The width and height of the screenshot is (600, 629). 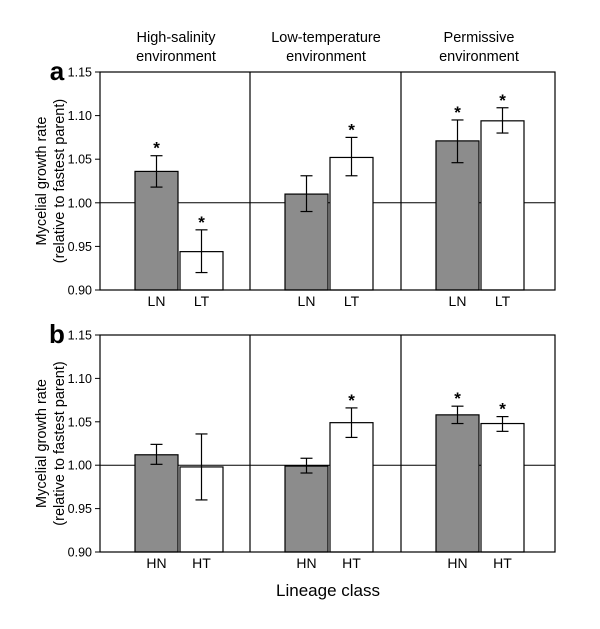 What do you see at coordinates (502, 205) in the screenshot?
I see `bar-a-2-LT` at bounding box center [502, 205].